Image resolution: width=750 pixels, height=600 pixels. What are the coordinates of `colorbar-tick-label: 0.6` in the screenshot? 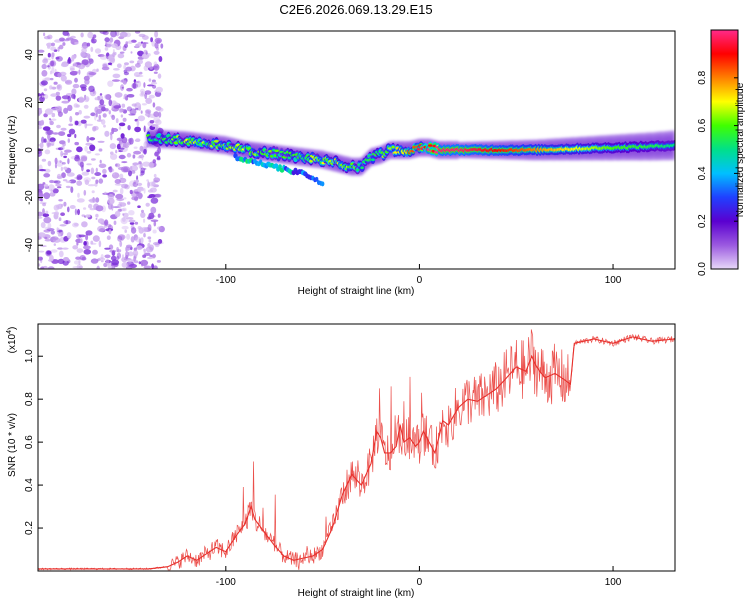 It's located at (702, 125).